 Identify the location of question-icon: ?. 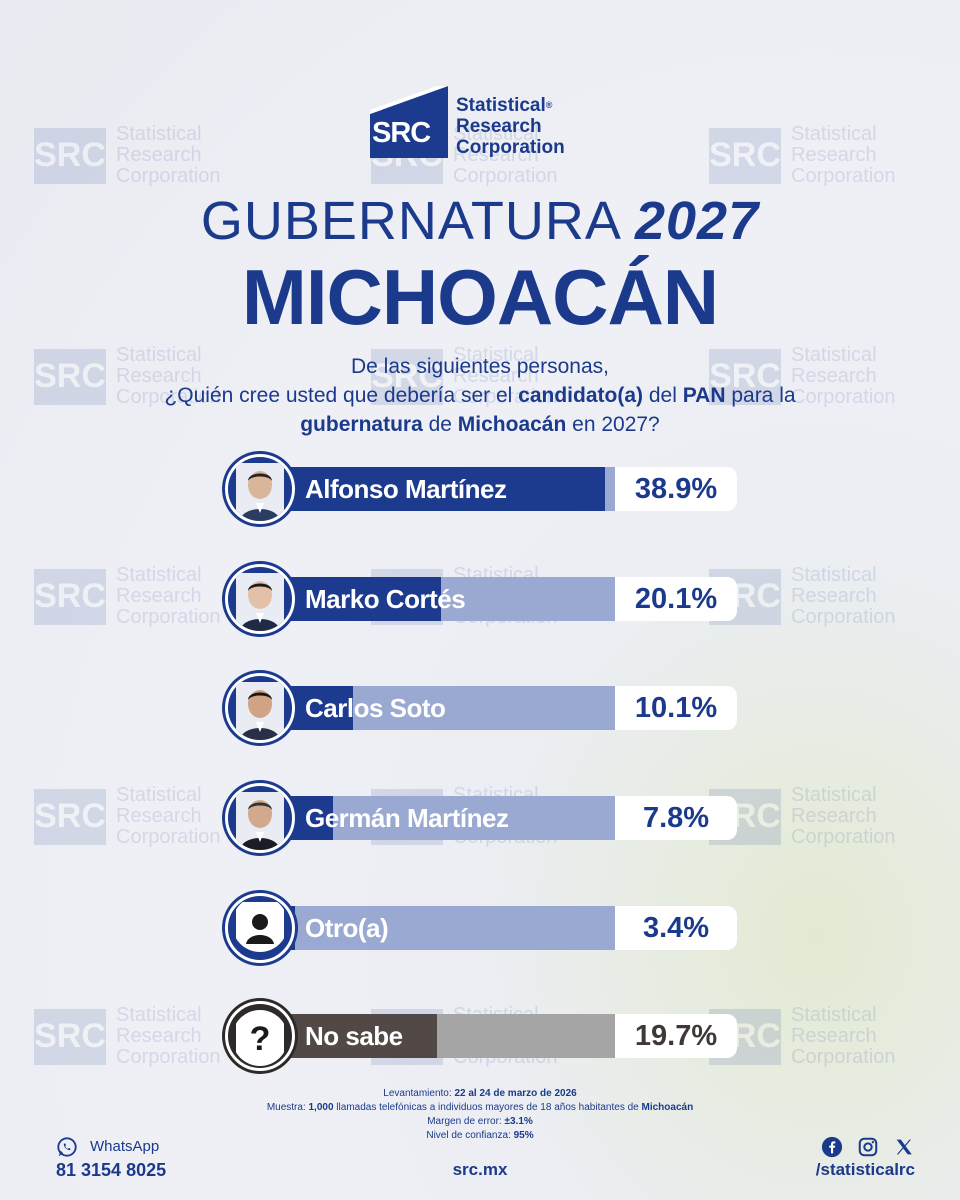
(260, 1038).